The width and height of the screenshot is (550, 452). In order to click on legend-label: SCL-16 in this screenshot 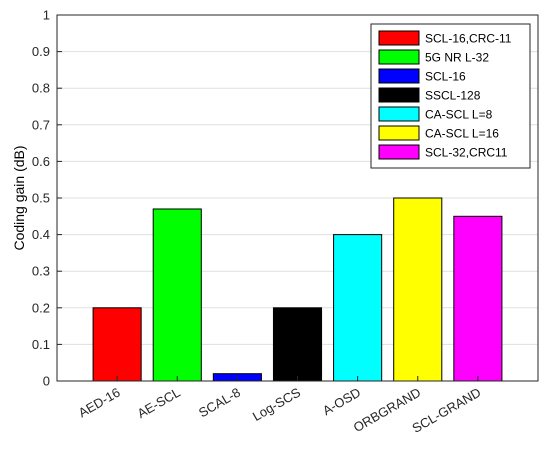, I will do `click(445, 77)`.